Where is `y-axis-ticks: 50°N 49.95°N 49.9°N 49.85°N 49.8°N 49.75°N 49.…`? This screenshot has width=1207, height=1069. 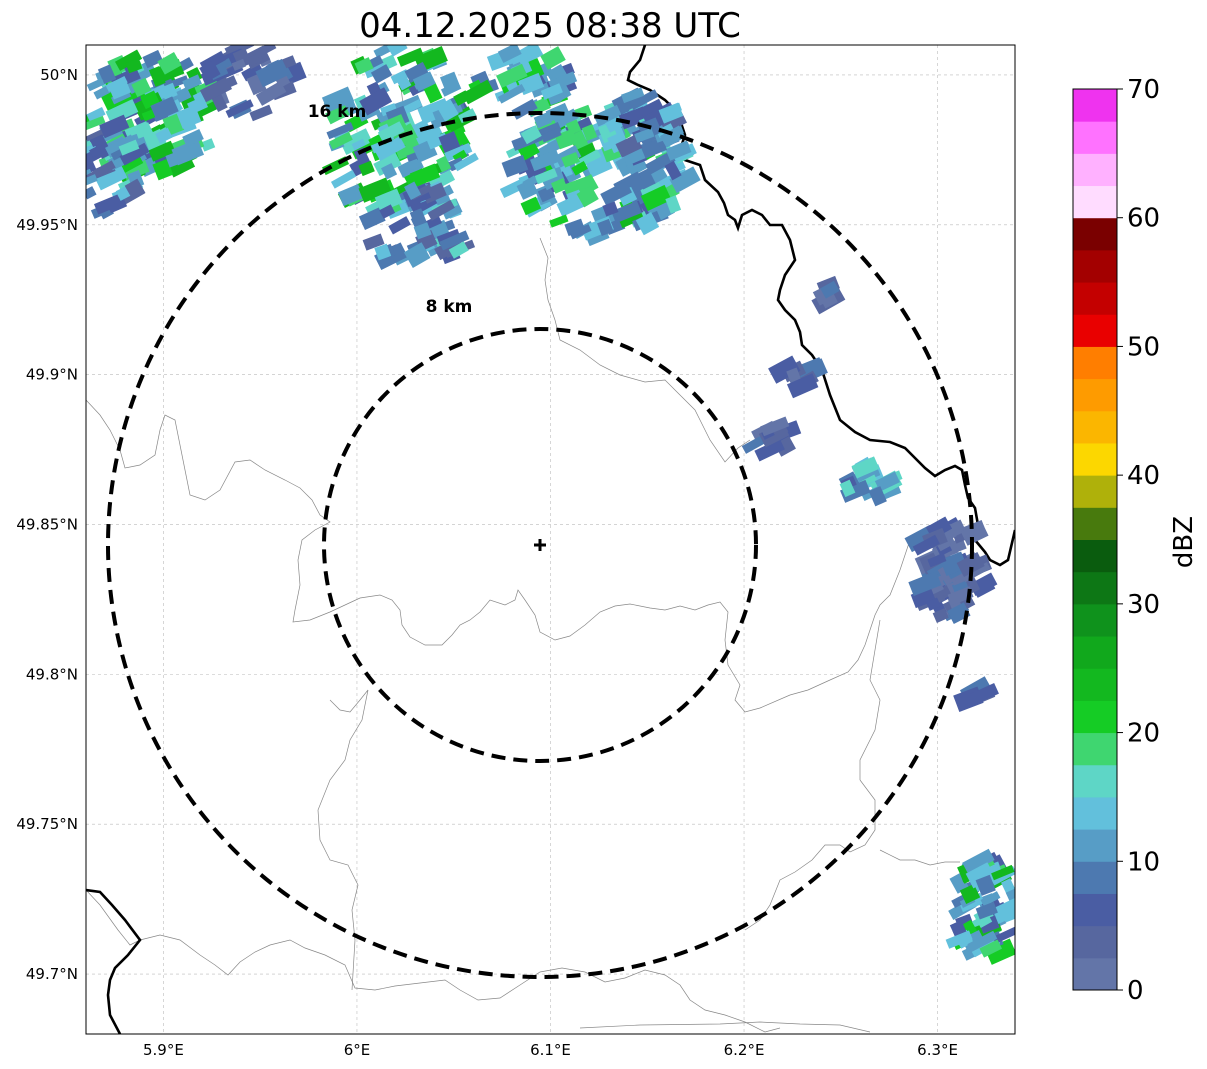
y-axis-ticks: 50°N 49.95°N 49.9°N 49.85°N 49.8°N 49.75°N 49.… is located at coordinates (47, 524).